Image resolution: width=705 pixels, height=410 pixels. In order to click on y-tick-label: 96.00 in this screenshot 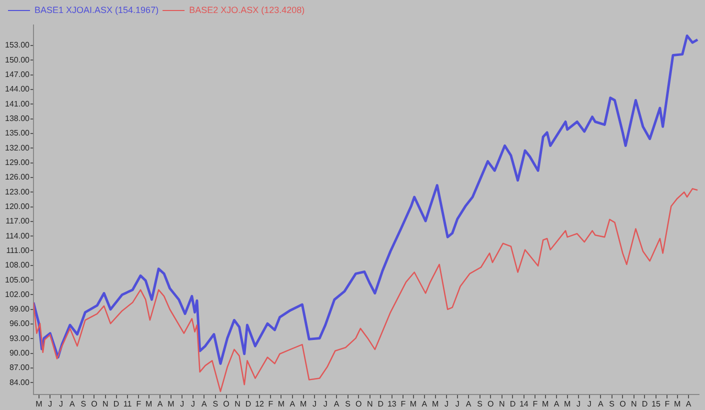, I will do `click(19, 323)`.